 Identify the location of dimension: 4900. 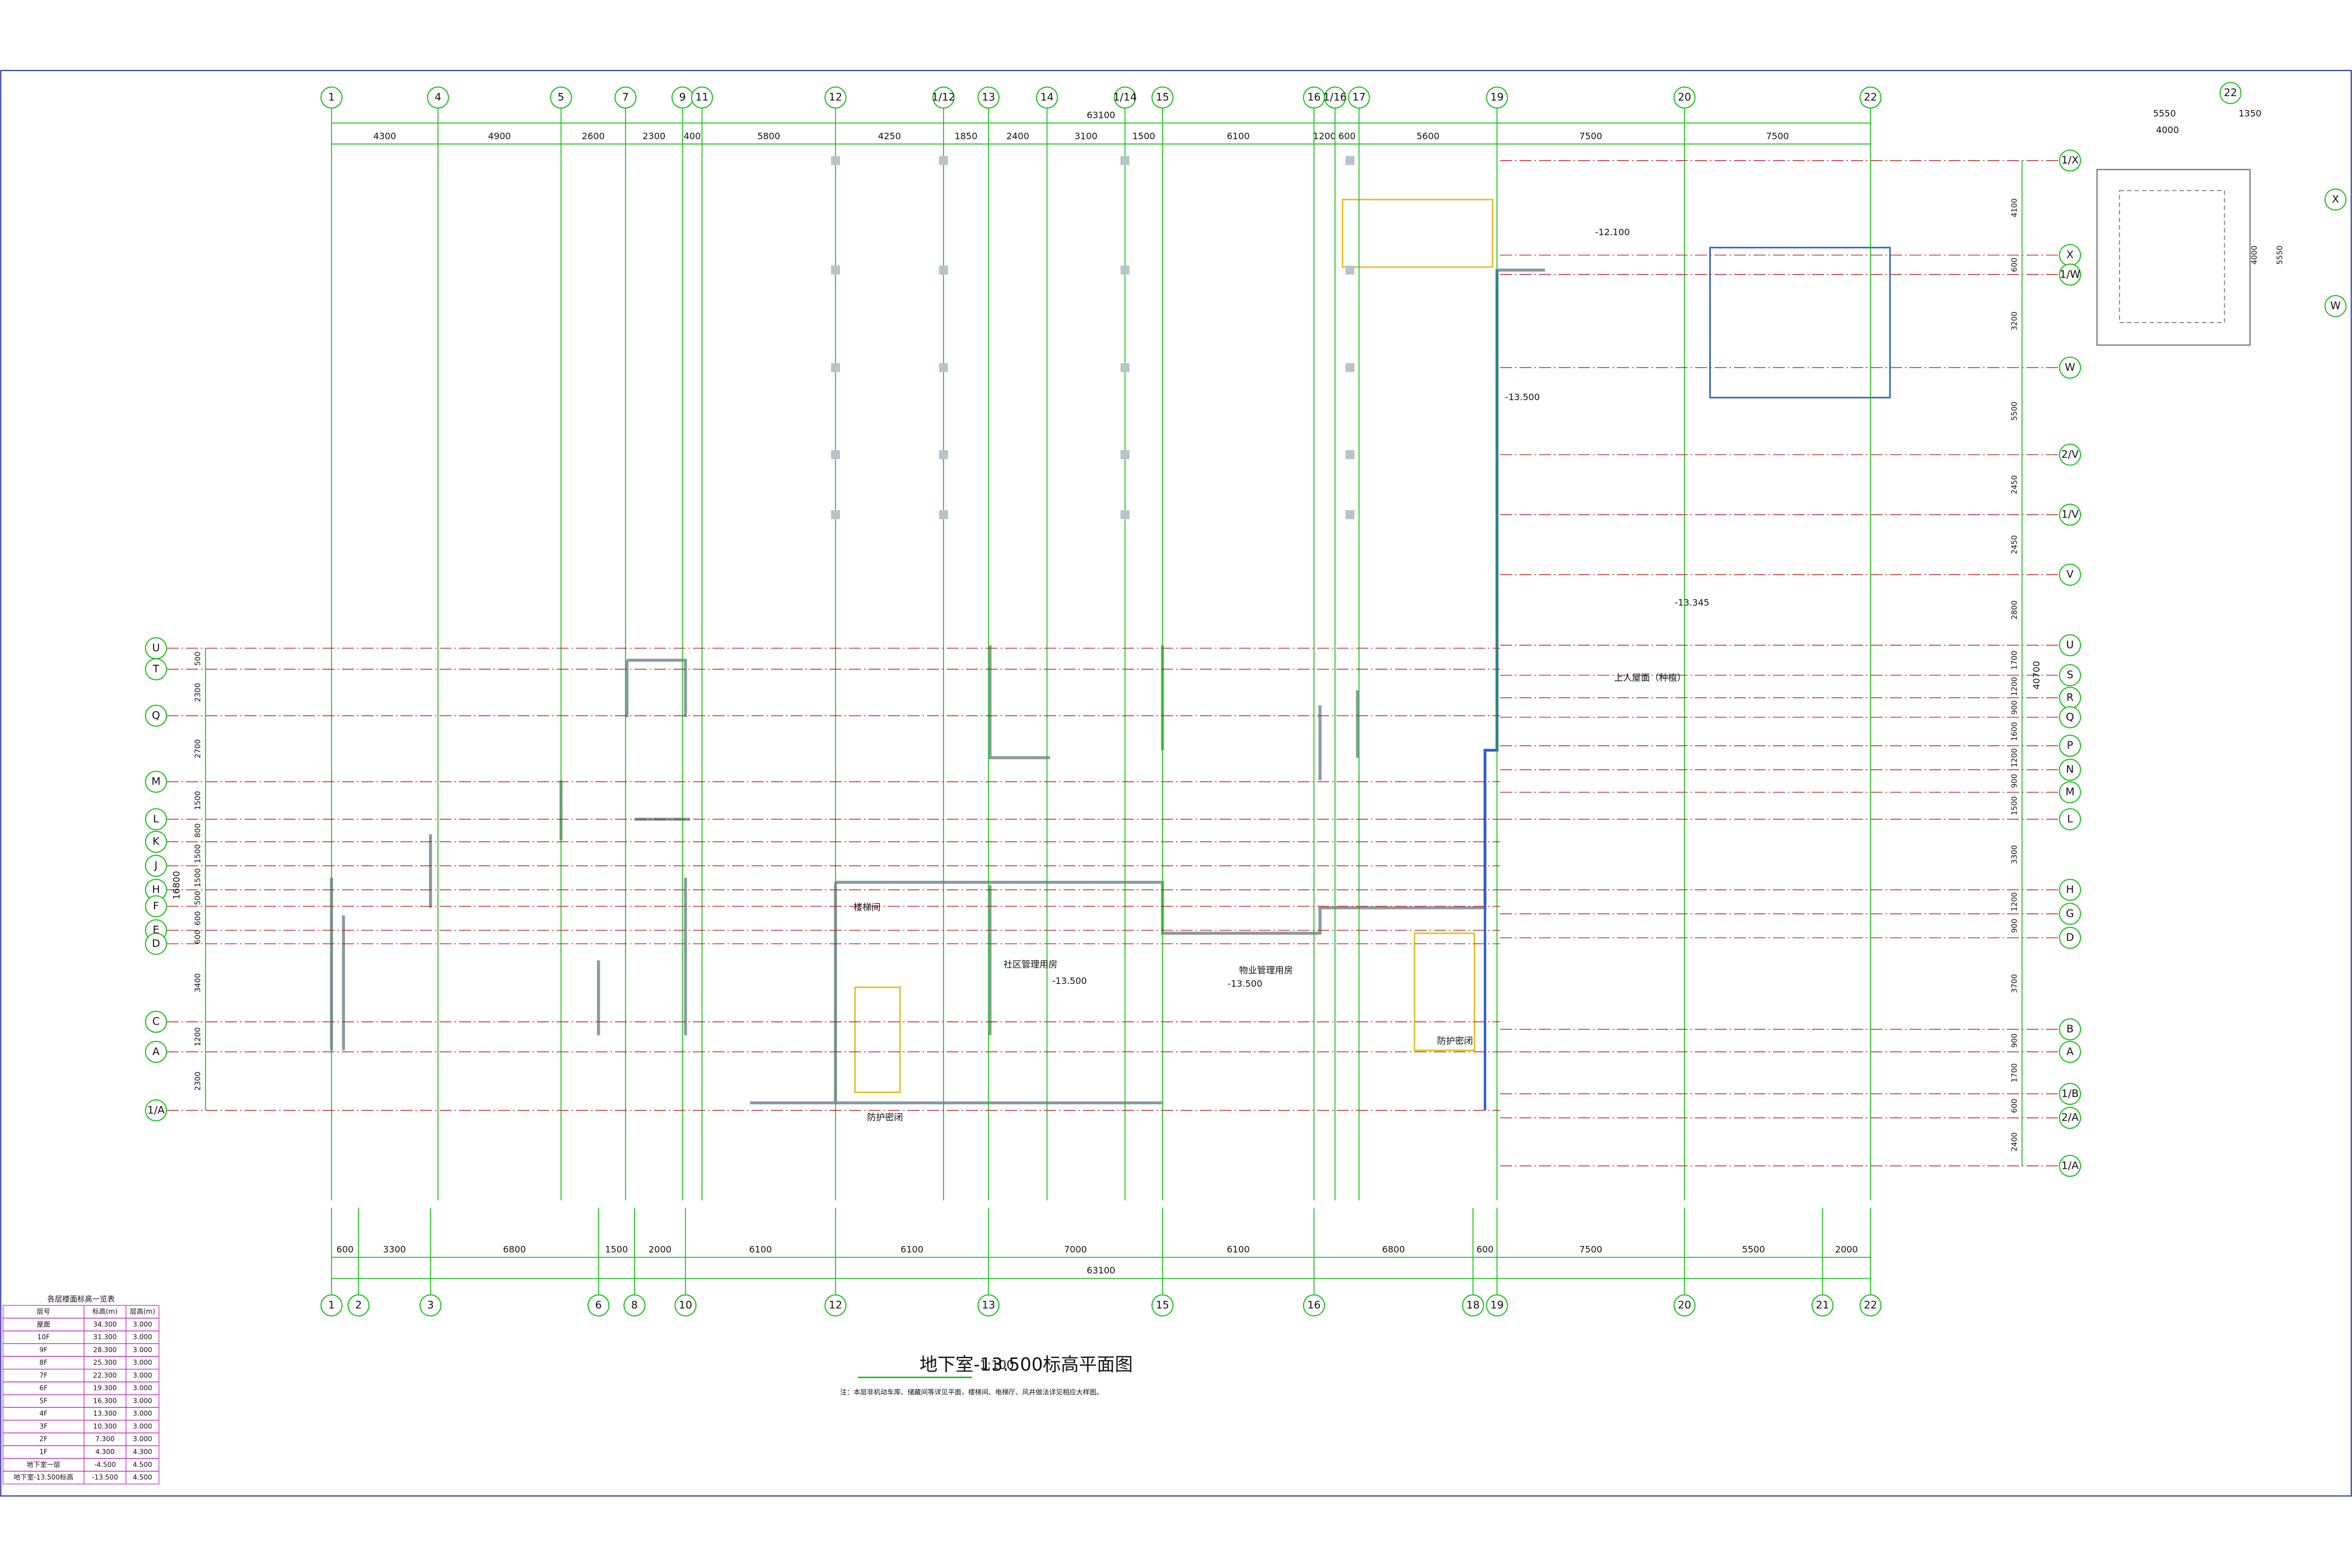
(500, 136).